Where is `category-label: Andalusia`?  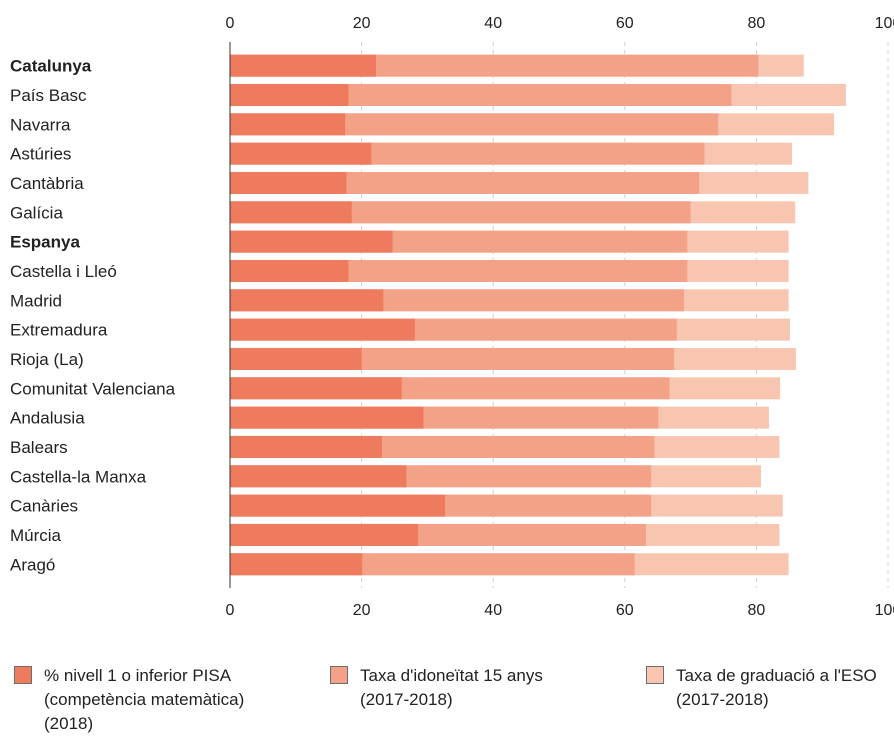
category-label: Andalusia is located at coordinates (47, 418).